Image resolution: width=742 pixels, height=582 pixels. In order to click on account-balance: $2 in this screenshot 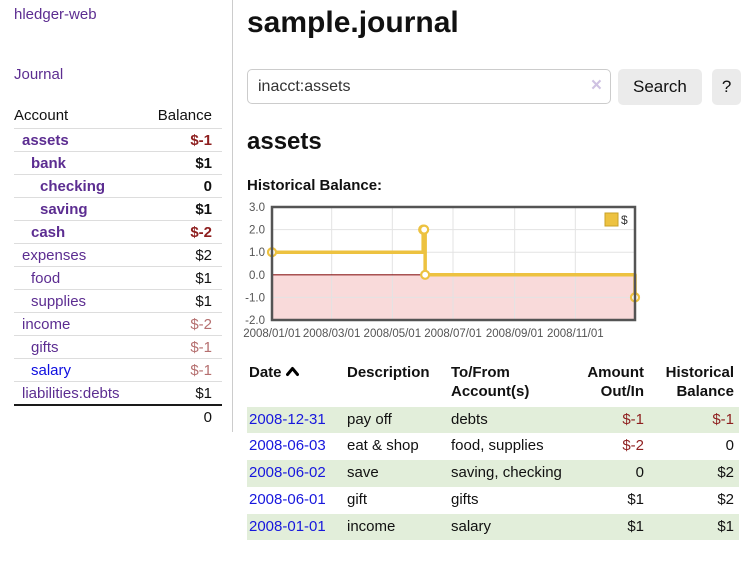, I will do `click(182, 255)`.